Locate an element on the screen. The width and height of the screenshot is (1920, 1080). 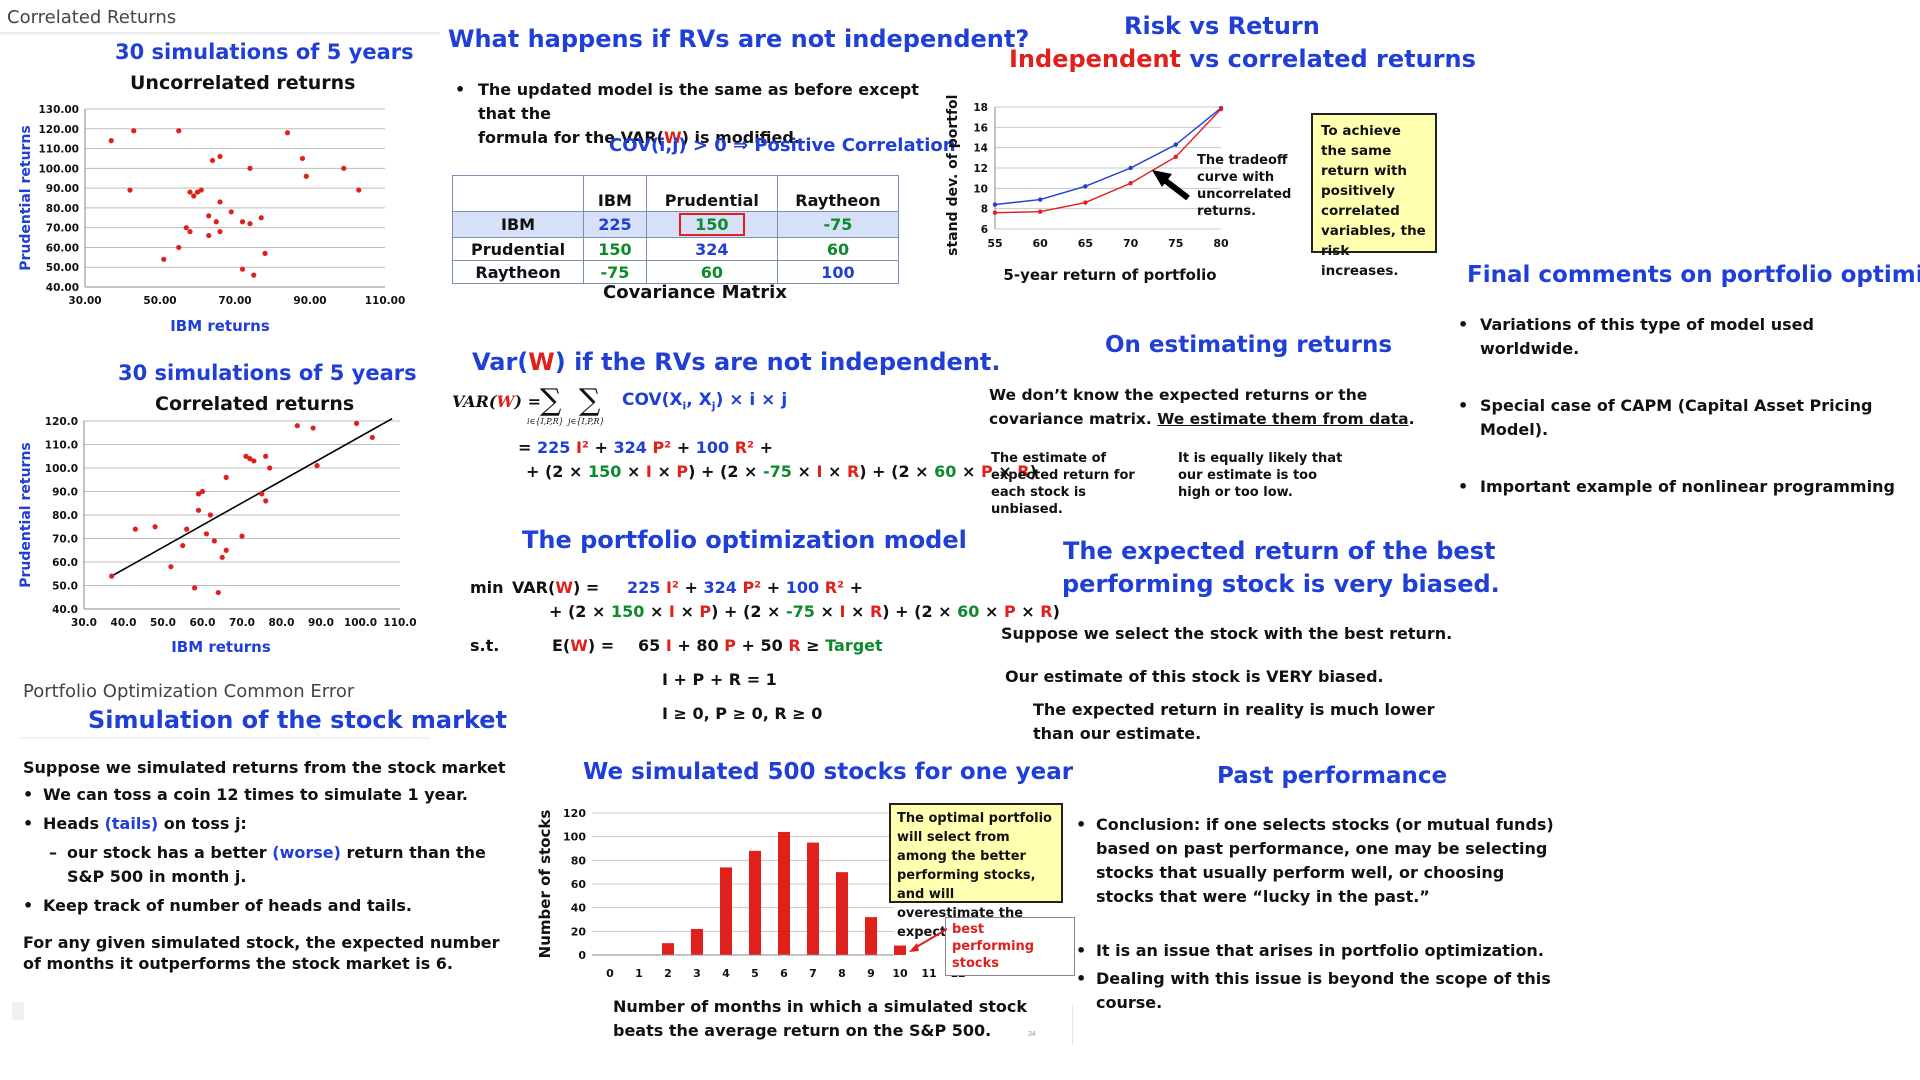
x-tick-label: 6 is located at coordinates (784, 973).